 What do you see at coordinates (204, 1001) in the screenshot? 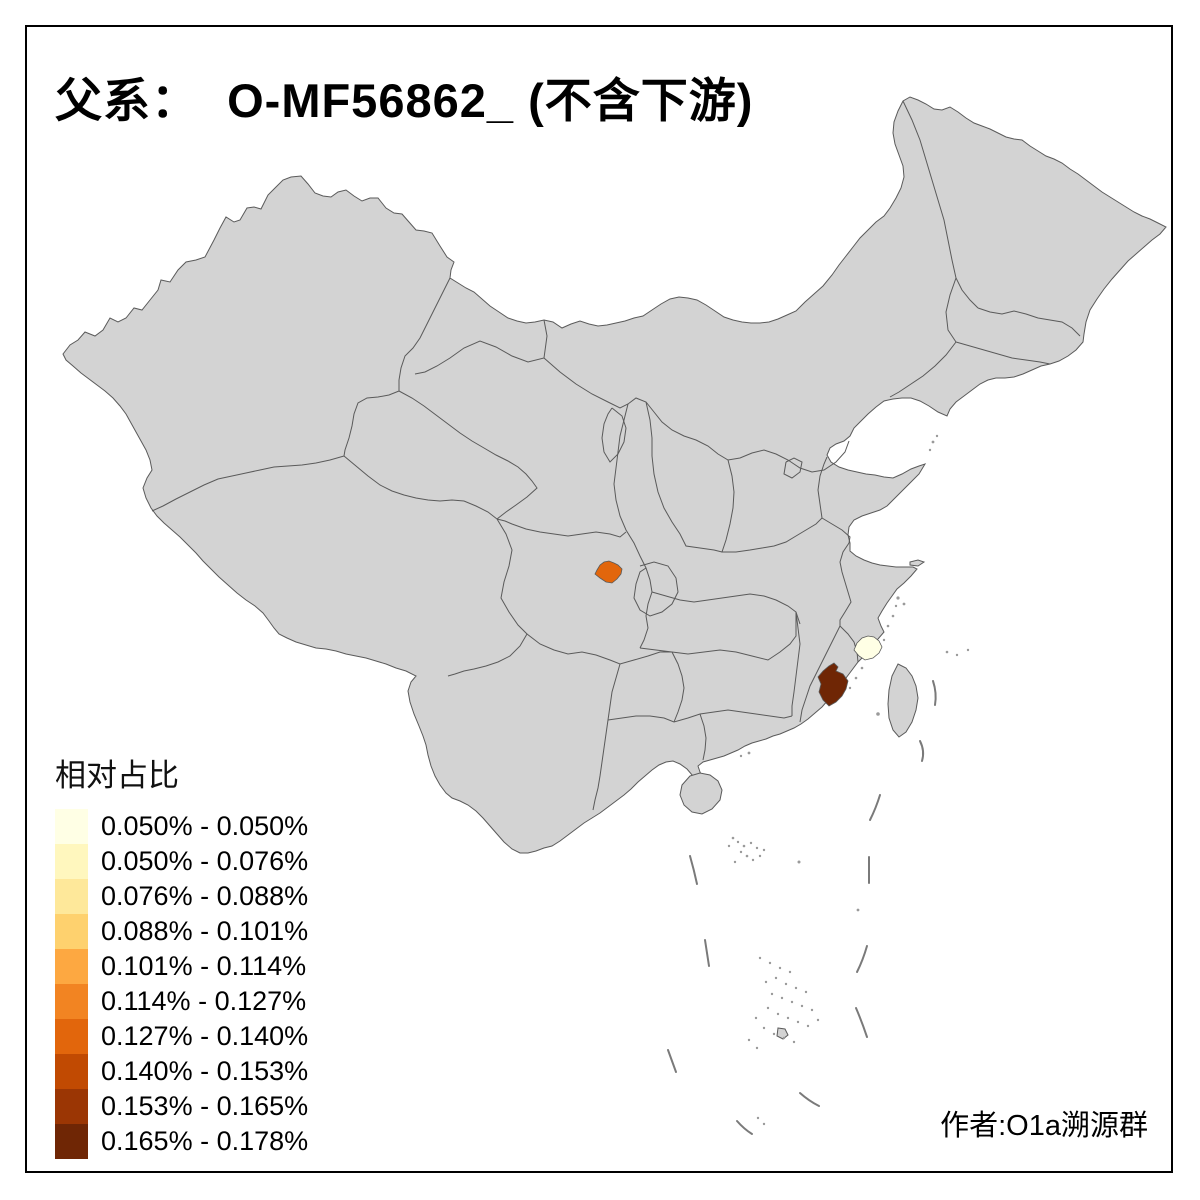
I see `legend-label: 0.114% - 0.127%` at bounding box center [204, 1001].